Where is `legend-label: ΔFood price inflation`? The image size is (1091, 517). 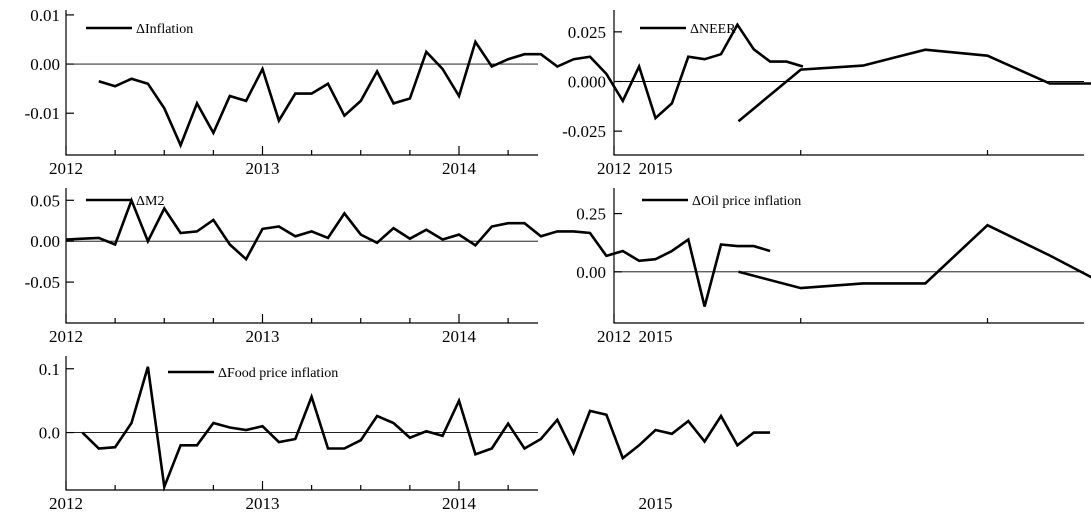
legend-label: ΔFood price inflation is located at coordinates (278, 373).